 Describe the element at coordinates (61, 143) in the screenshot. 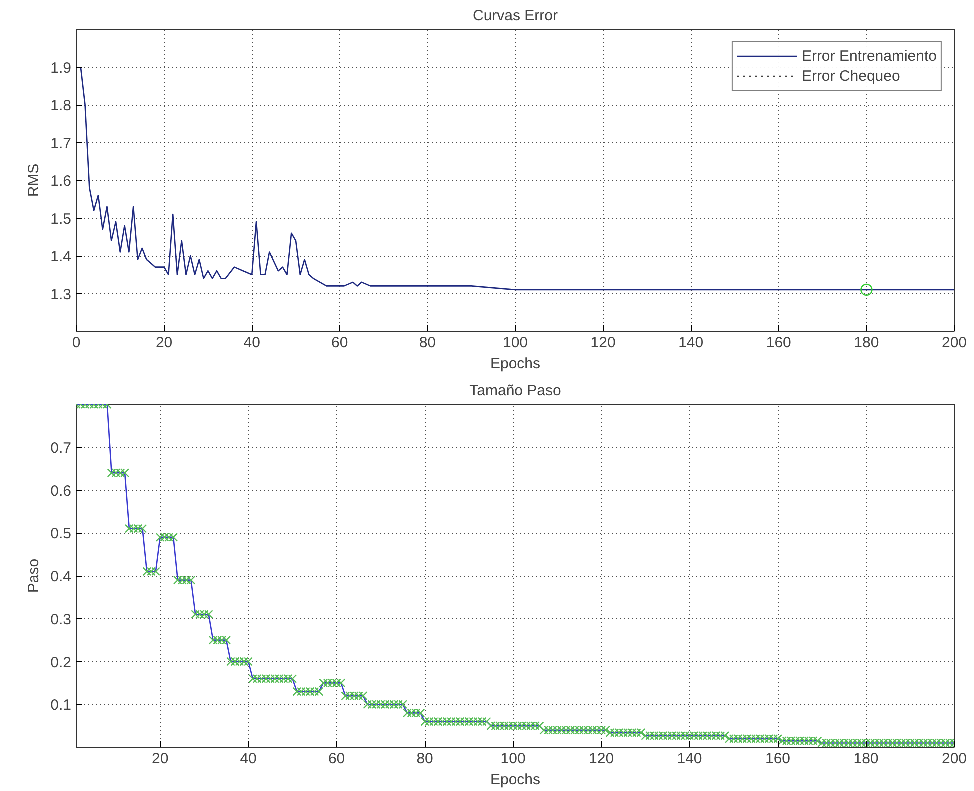

I see `y-tick-label: 1.7` at that location.